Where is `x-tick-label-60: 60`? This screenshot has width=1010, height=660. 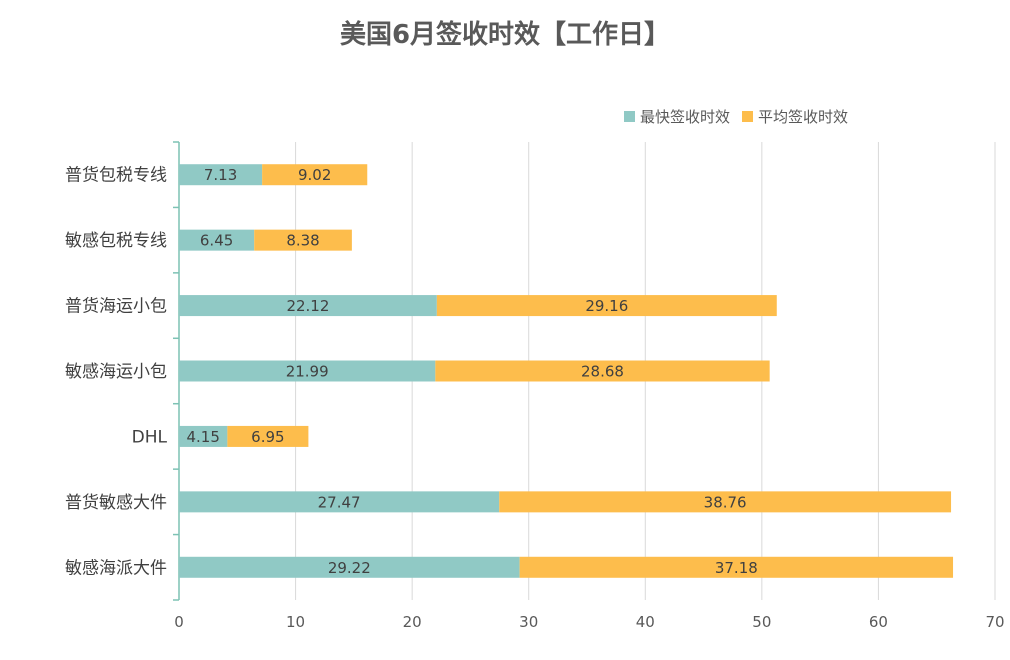
x-tick-label-60: 60 is located at coordinates (878, 622).